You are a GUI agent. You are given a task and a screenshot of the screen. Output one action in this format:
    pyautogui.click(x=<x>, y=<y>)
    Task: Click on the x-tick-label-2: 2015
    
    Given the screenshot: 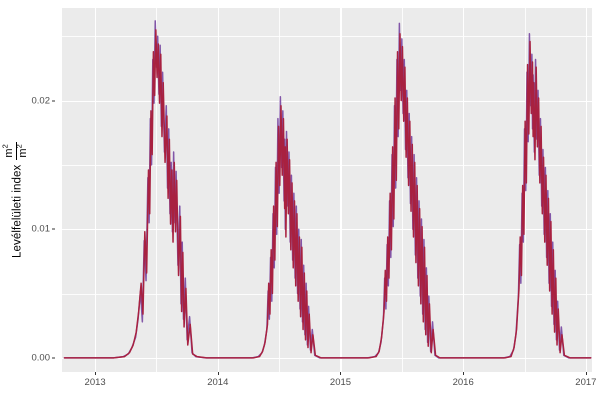 What is the action you would take?
    pyautogui.click(x=340, y=382)
    